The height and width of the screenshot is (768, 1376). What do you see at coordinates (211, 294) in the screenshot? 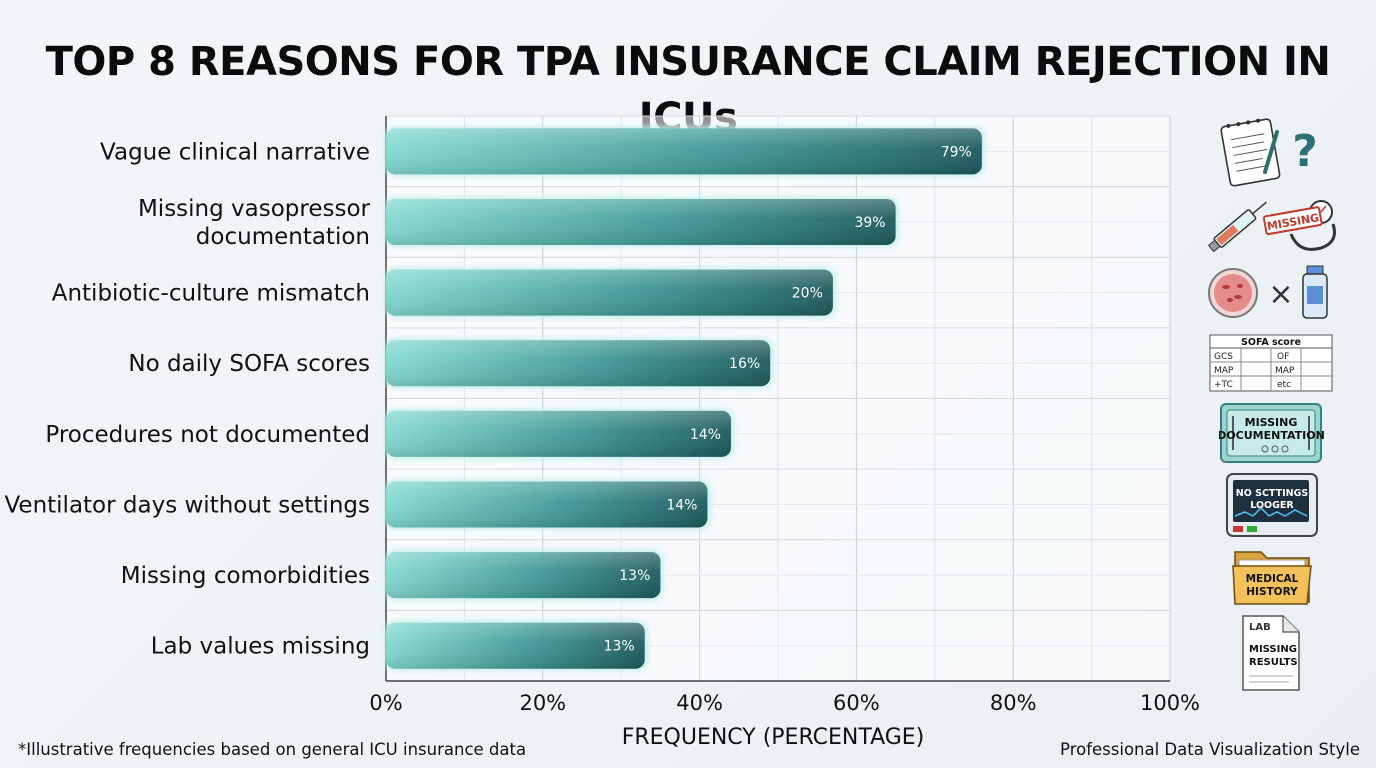
I see `category-label: Antibiotic-culture mismatch` at bounding box center [211, 294].